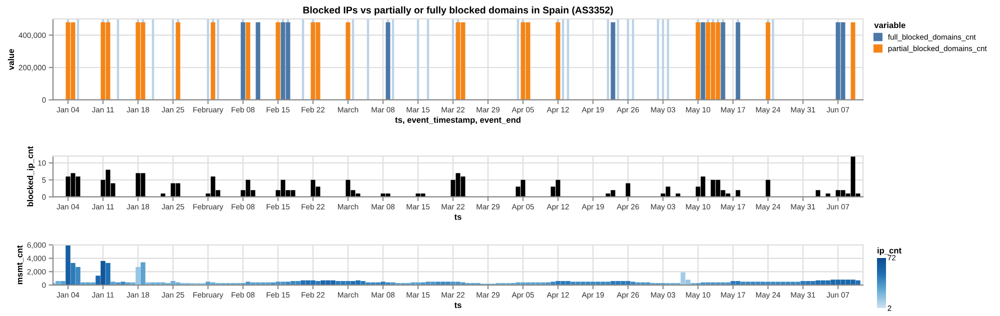  Describe the element at coordinates (890, 251) in the screenshot. I see `color-bar-title: ip_cnt` at that location.